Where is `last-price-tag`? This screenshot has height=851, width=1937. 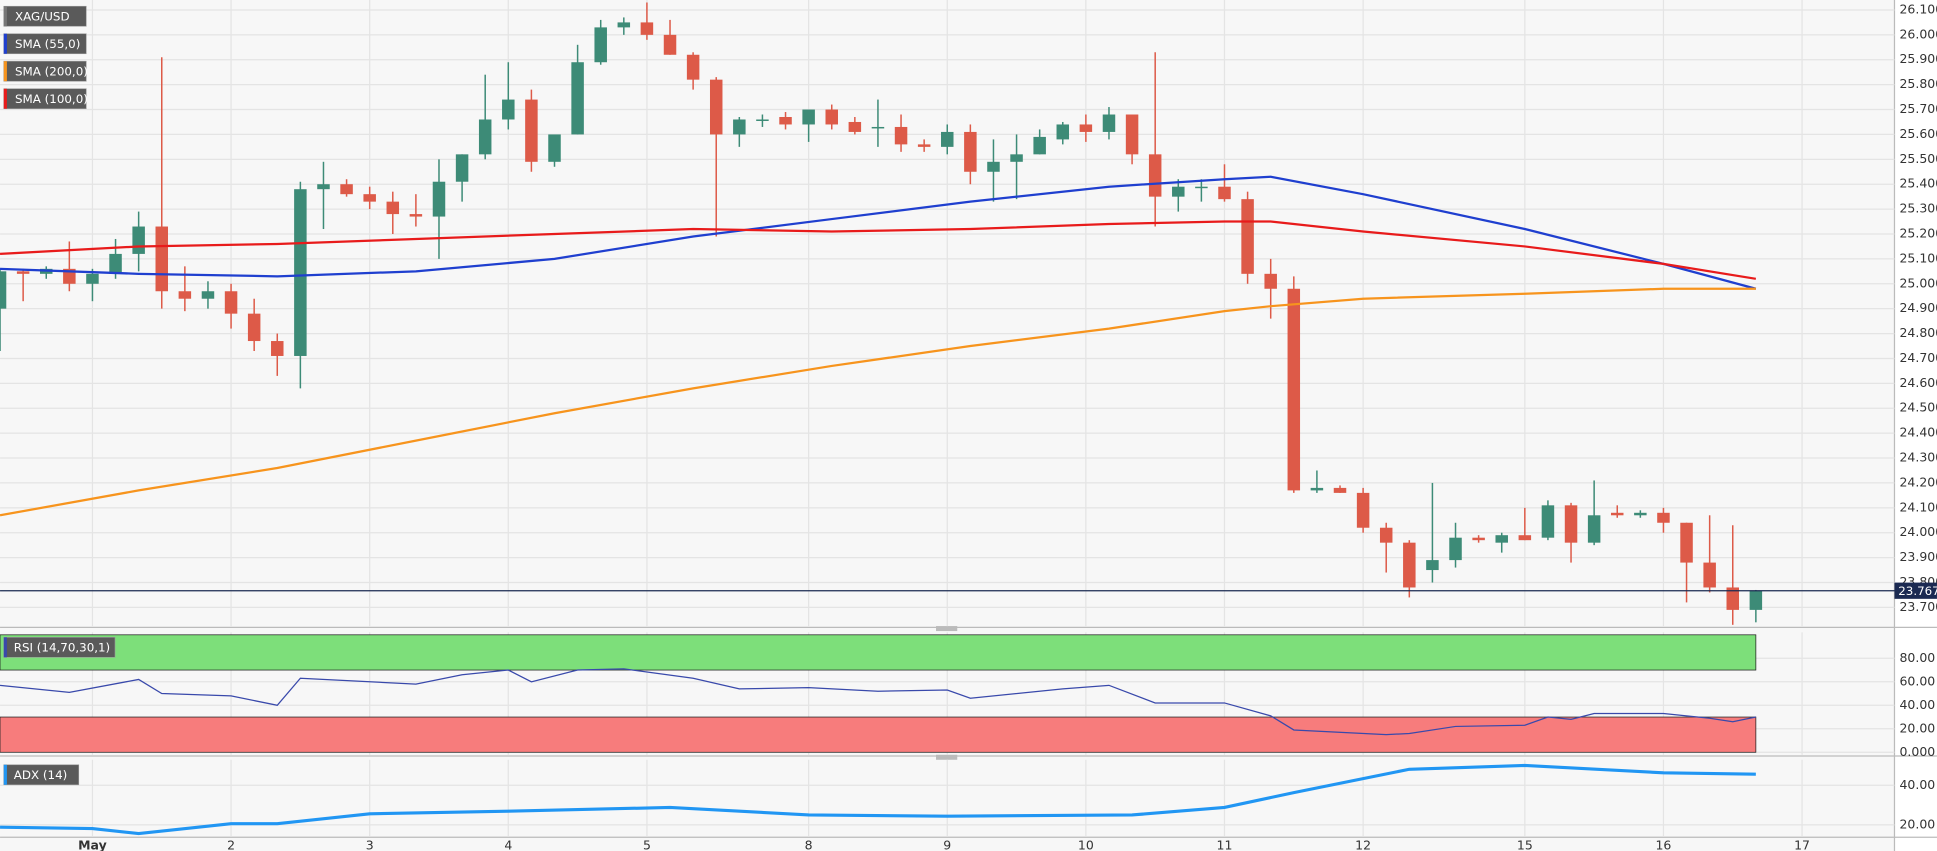
last-price-tag is located at coordinates (1915, 590).